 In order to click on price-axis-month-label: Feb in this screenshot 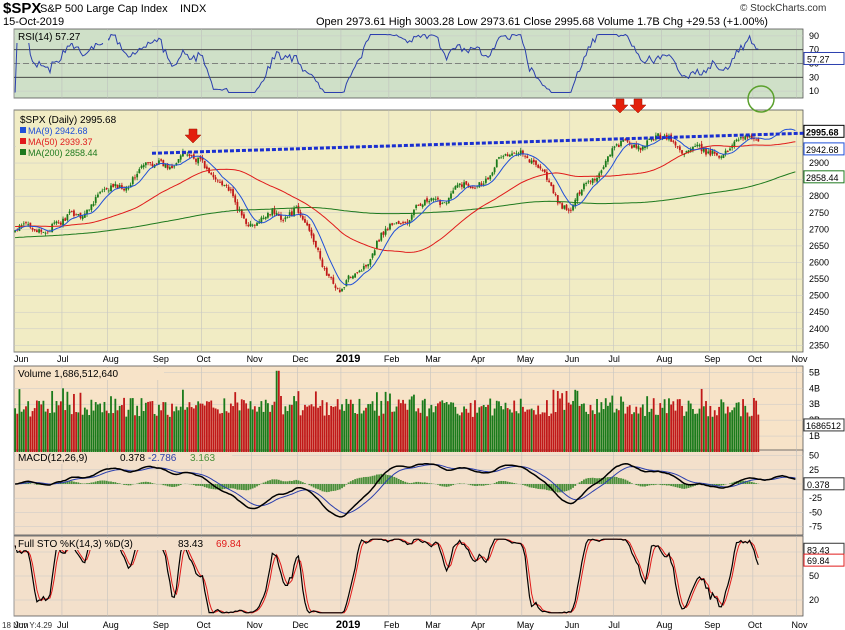, I will do `click(392, 359)`.